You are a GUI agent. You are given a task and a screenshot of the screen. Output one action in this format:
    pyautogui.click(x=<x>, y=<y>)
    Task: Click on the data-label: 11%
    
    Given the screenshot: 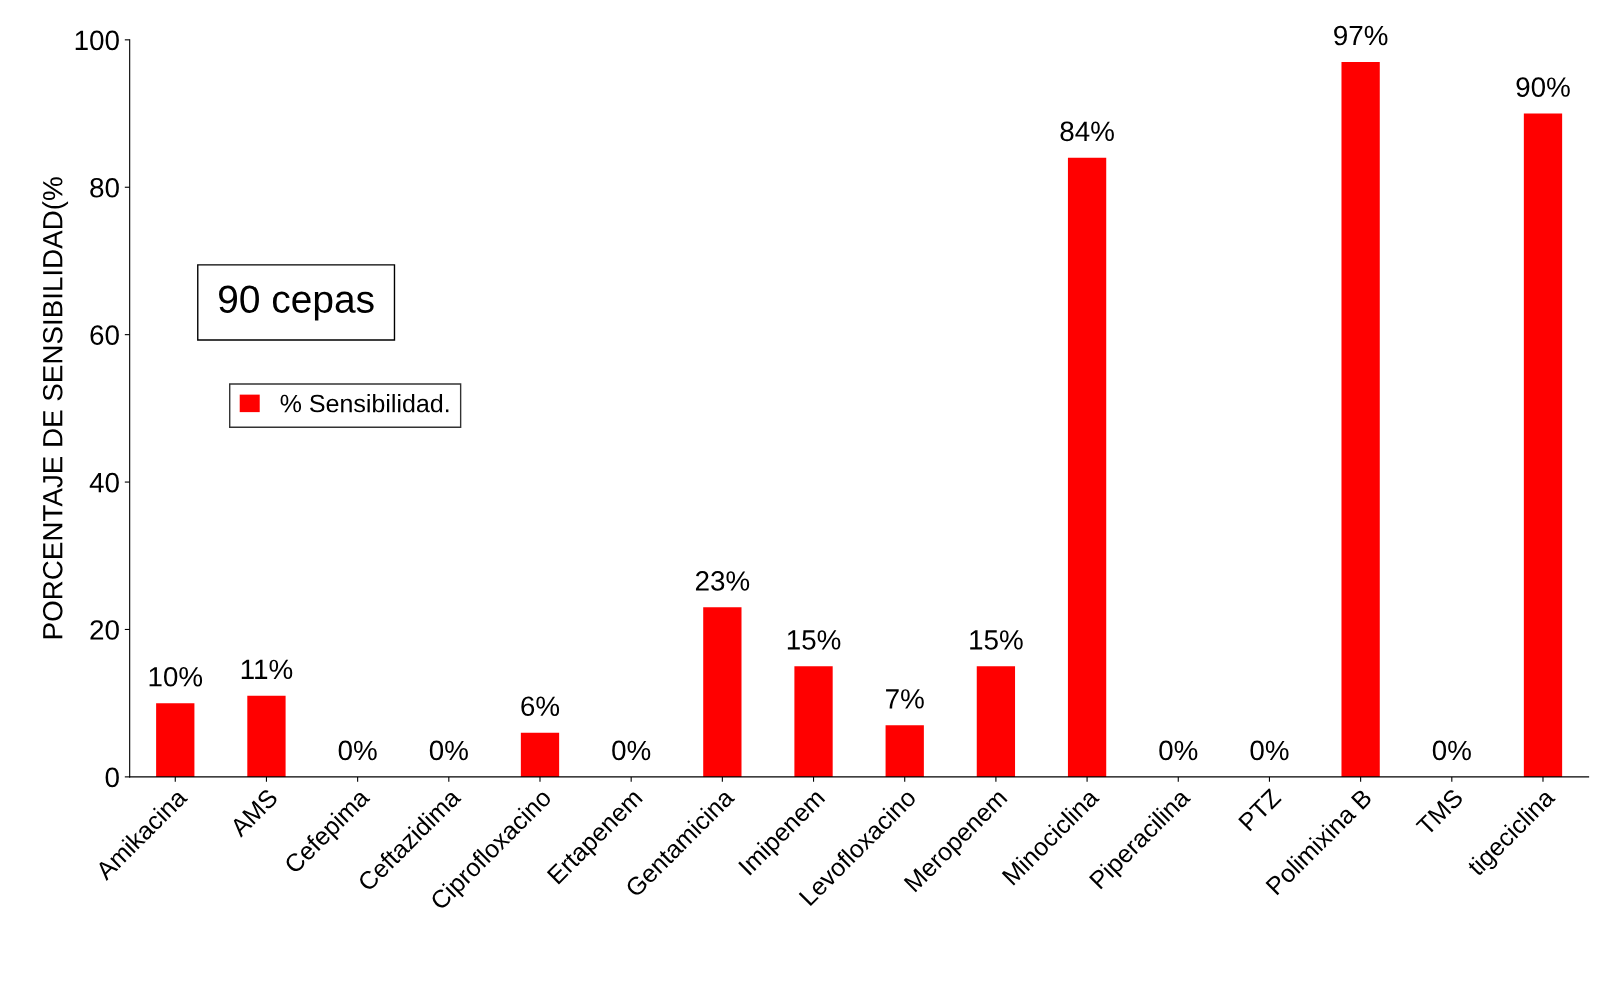 What is the action you would take?
    pyautogui.click(x=267, y=669)
    